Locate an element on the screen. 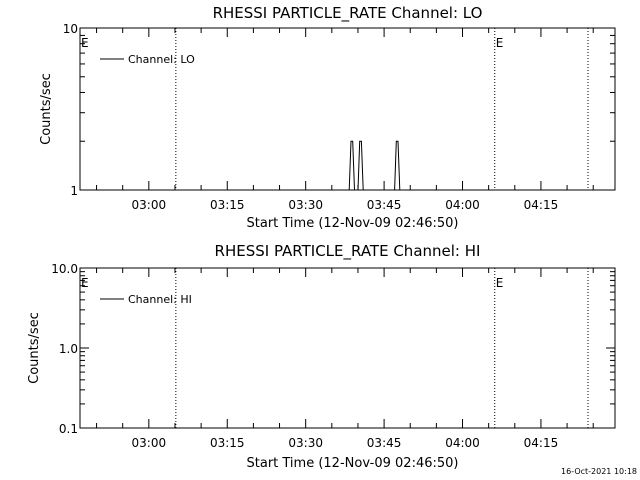  series-line is located at coordinates (374, 165).